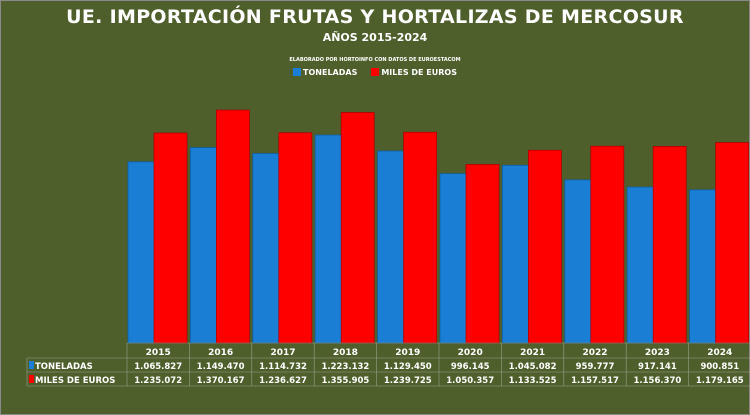 The width and height of the screenshot is (750, 415). What do you see at coordinates (453, 258) in the screenshot?
I see `bar-toneladas-2020` at bounding box center [453, 258].